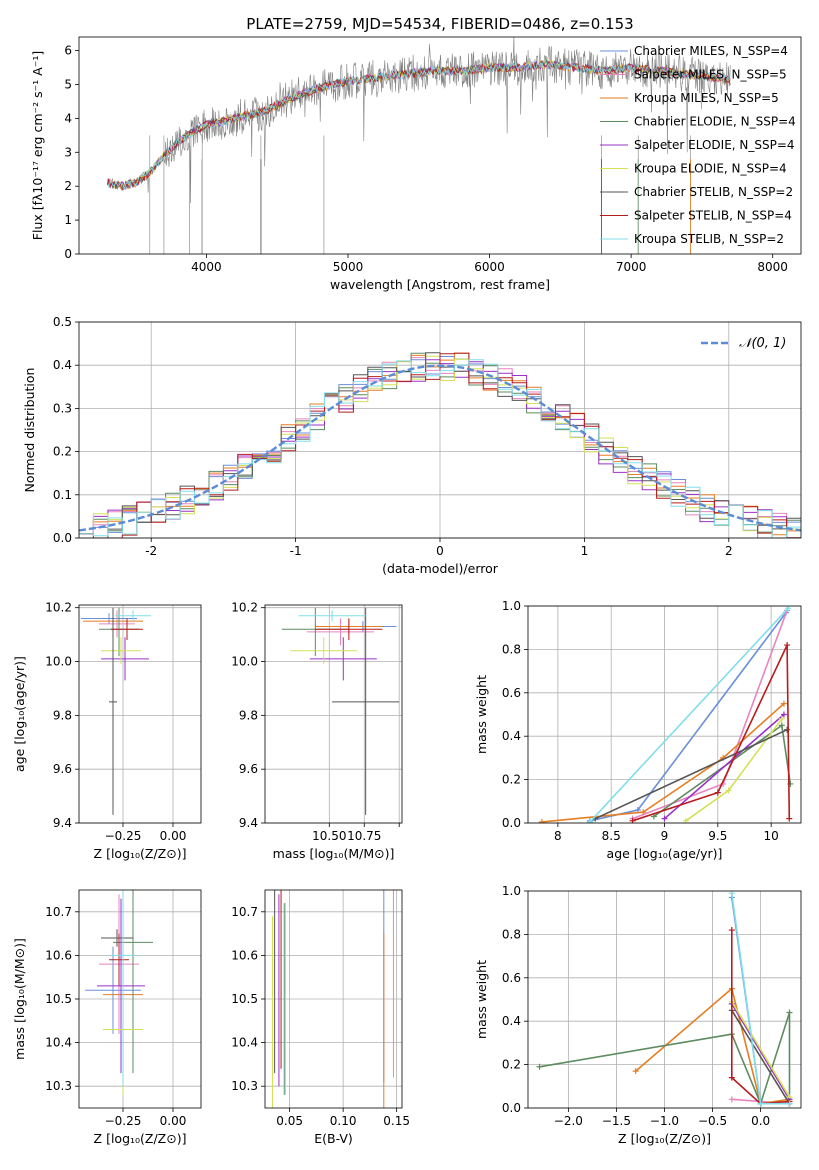 The height and width of the screenshot is (1170, 819). I want to click on weight_vs_Z-x-tick-label: −1.0, so click(664, 1121).